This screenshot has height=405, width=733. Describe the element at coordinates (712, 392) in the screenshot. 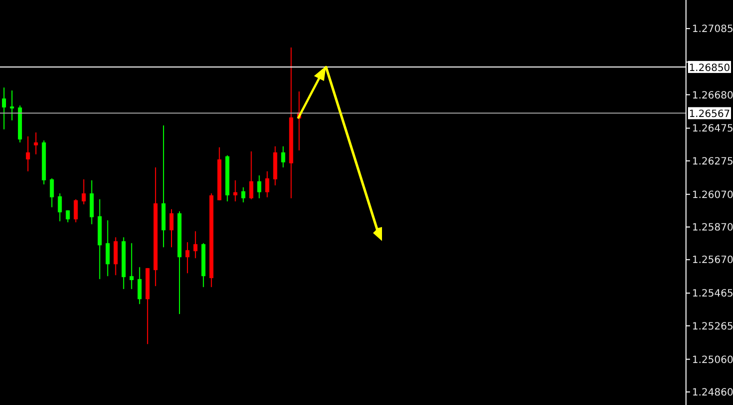

I see `y-tick-label: 1.24860` at that location.